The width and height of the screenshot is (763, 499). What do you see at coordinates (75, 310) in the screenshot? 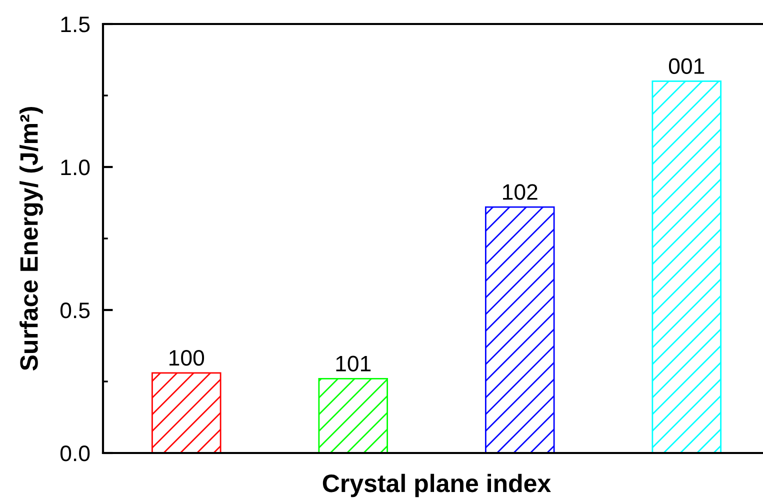
I see `y-tick-label: 0.5` at bounding box center [75, 310].